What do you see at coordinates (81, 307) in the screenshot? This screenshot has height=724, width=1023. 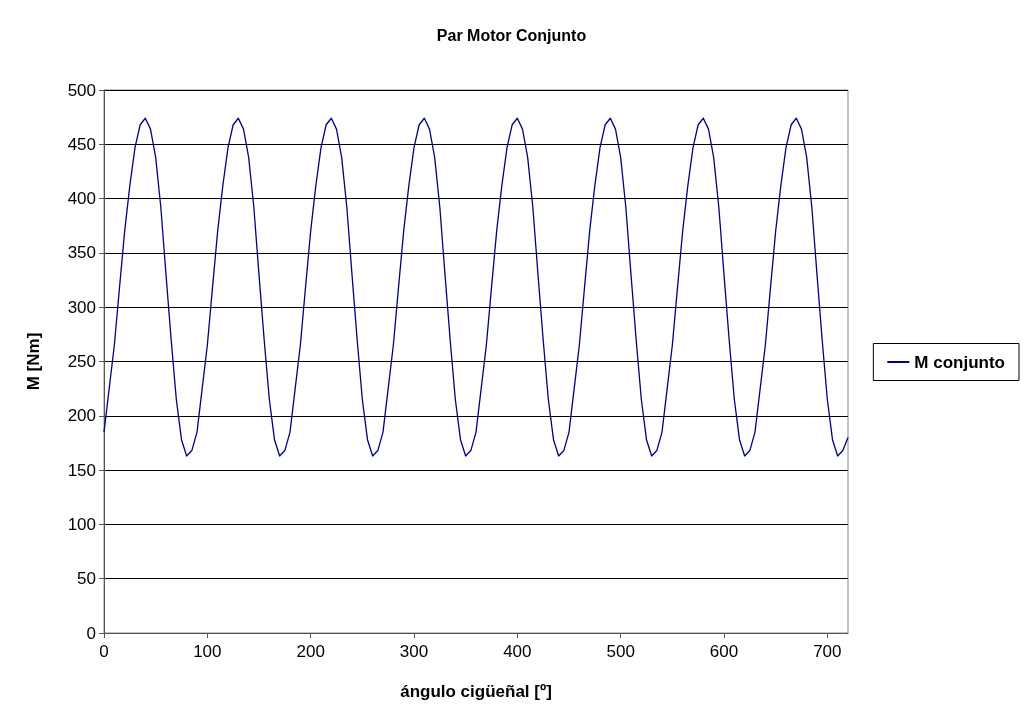 I see `y-tick-label: 300` at bounding box center [81, 307].